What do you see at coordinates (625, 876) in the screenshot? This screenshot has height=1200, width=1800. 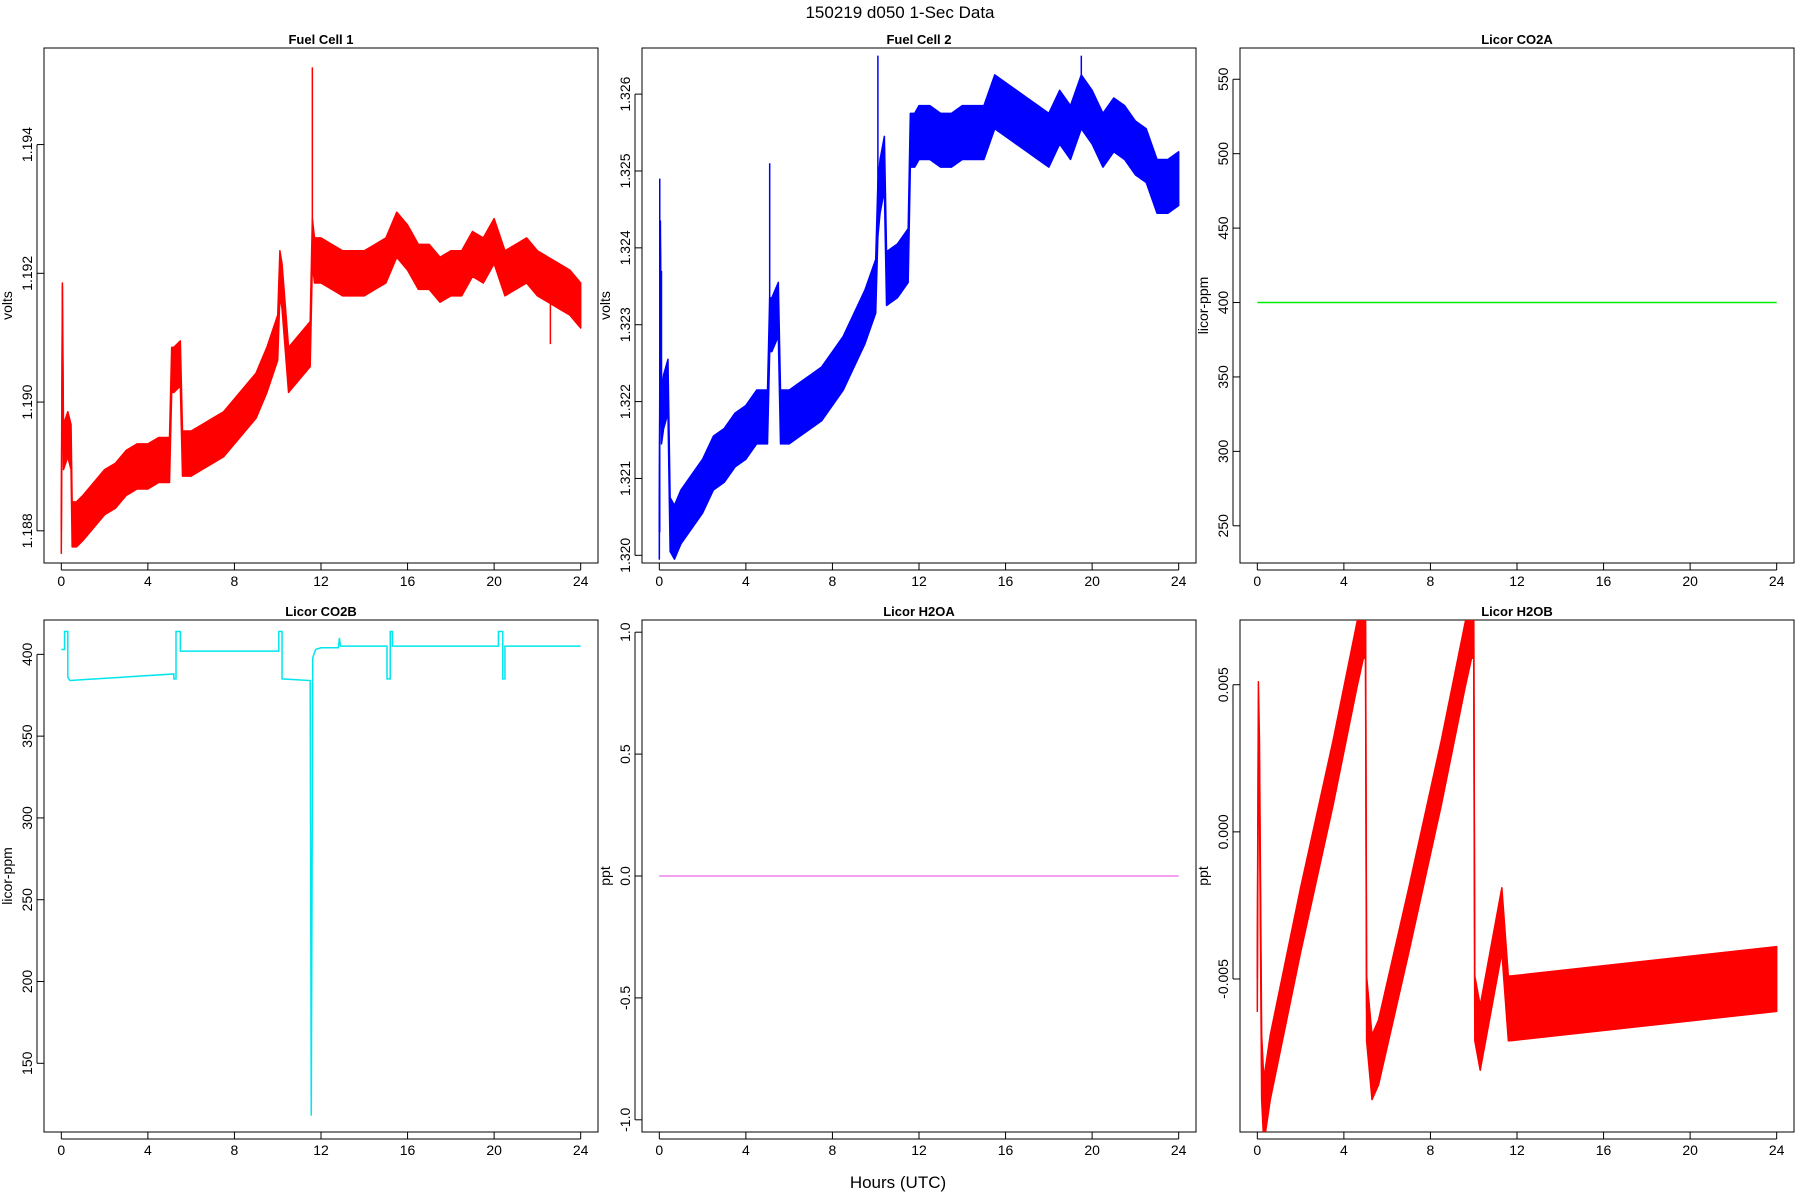 I see `y-tick-label: 0.0` at bounding box center [625, 876].